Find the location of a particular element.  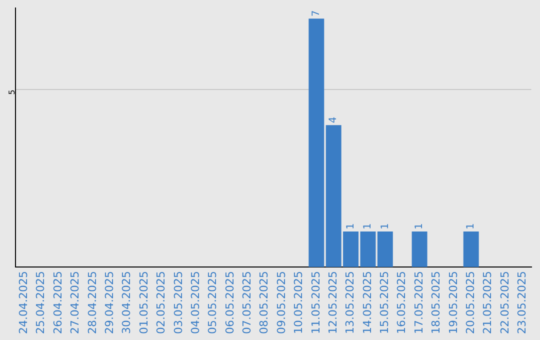

x-tick-label: 29.04.2025 is located at coordinates (109, 302).